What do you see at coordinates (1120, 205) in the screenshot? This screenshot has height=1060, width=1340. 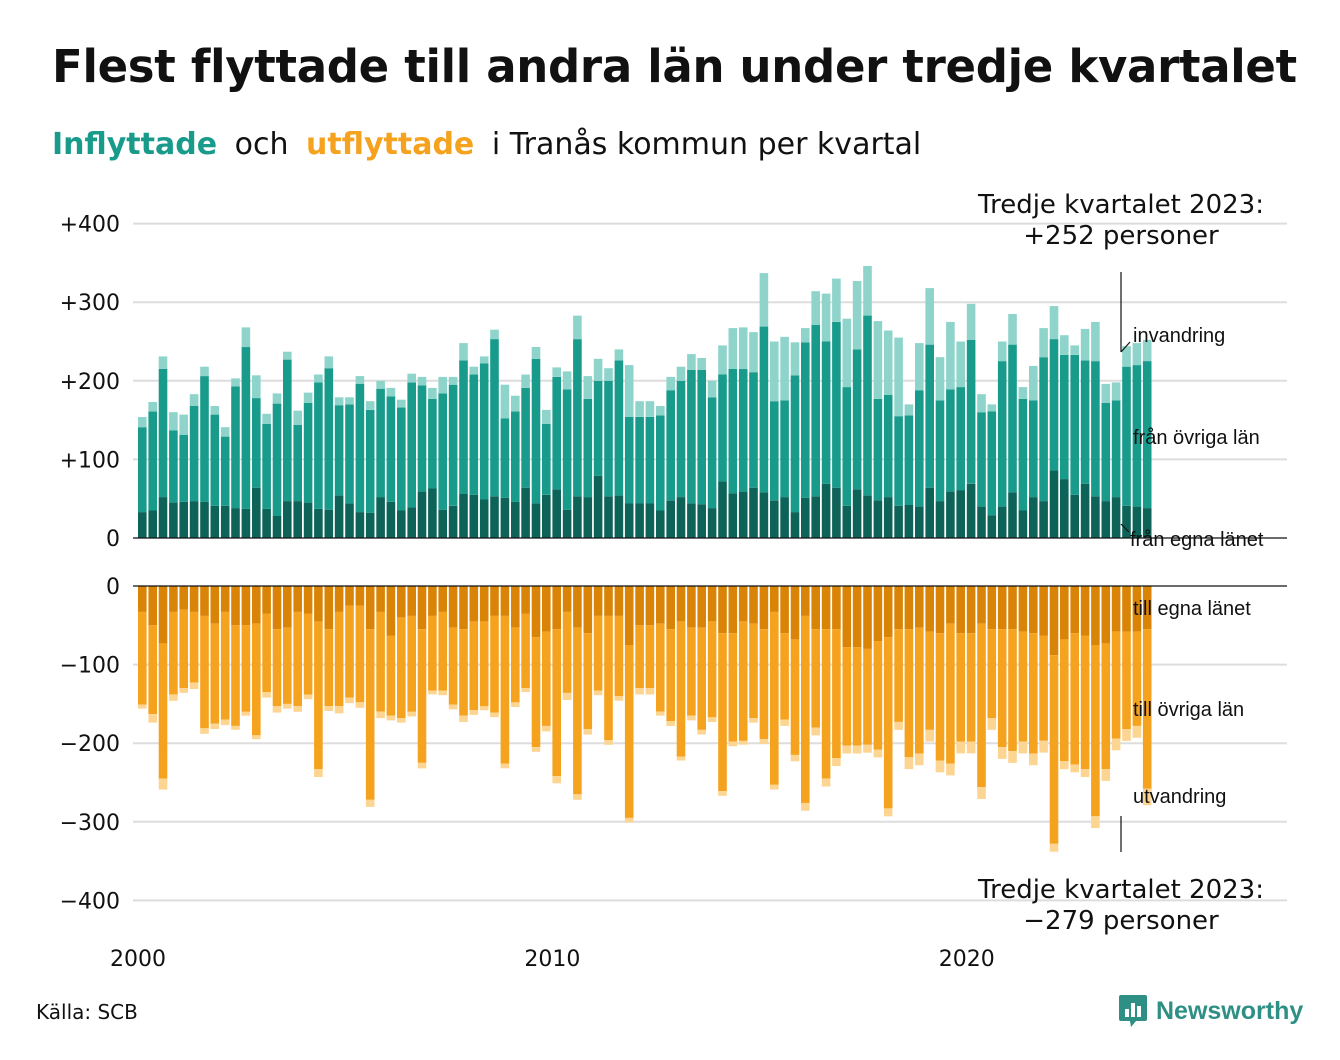 I see `annotation-top-line1: Tredje kvartalet 2023:` at bounding box center [1120, 205].